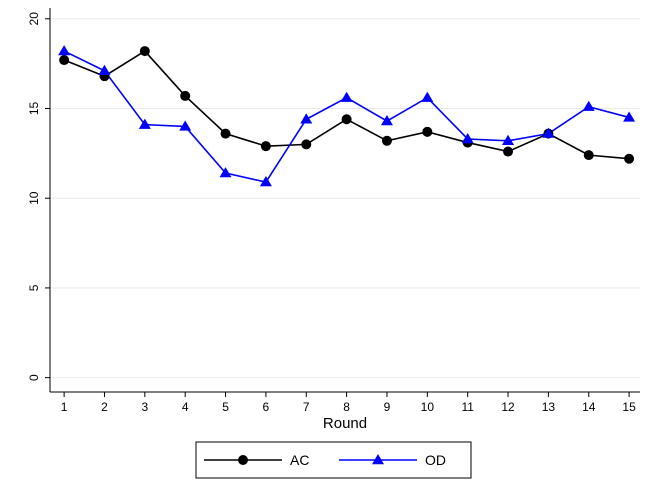 This screenshot has width=657, height=485. I want to click on x-tick-label: 5, so click(225, 407).